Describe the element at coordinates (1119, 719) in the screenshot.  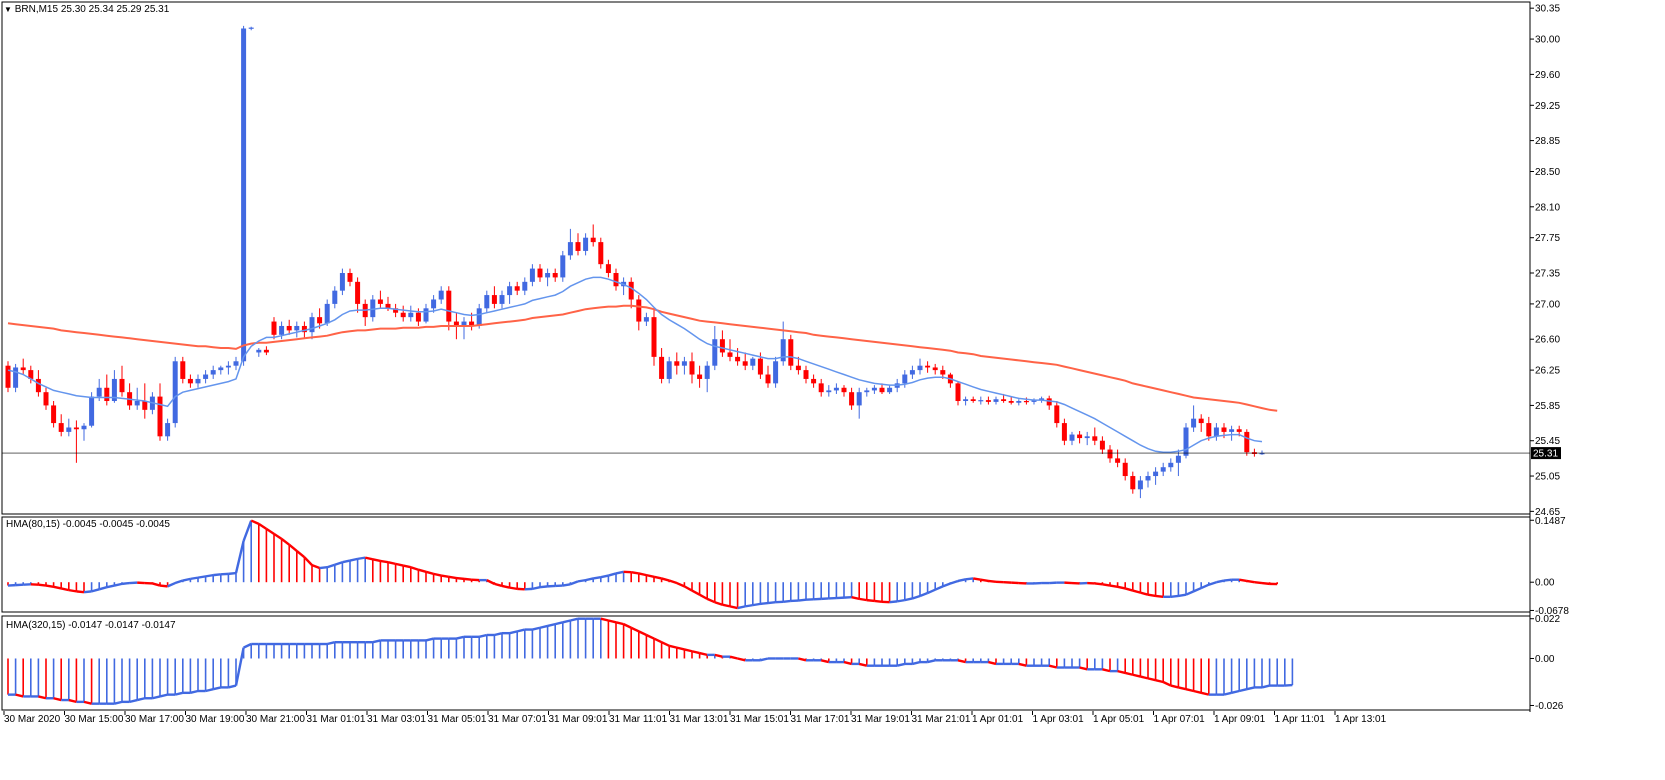
I see `time-tick-label: 1 Apr 05:01` at that location.